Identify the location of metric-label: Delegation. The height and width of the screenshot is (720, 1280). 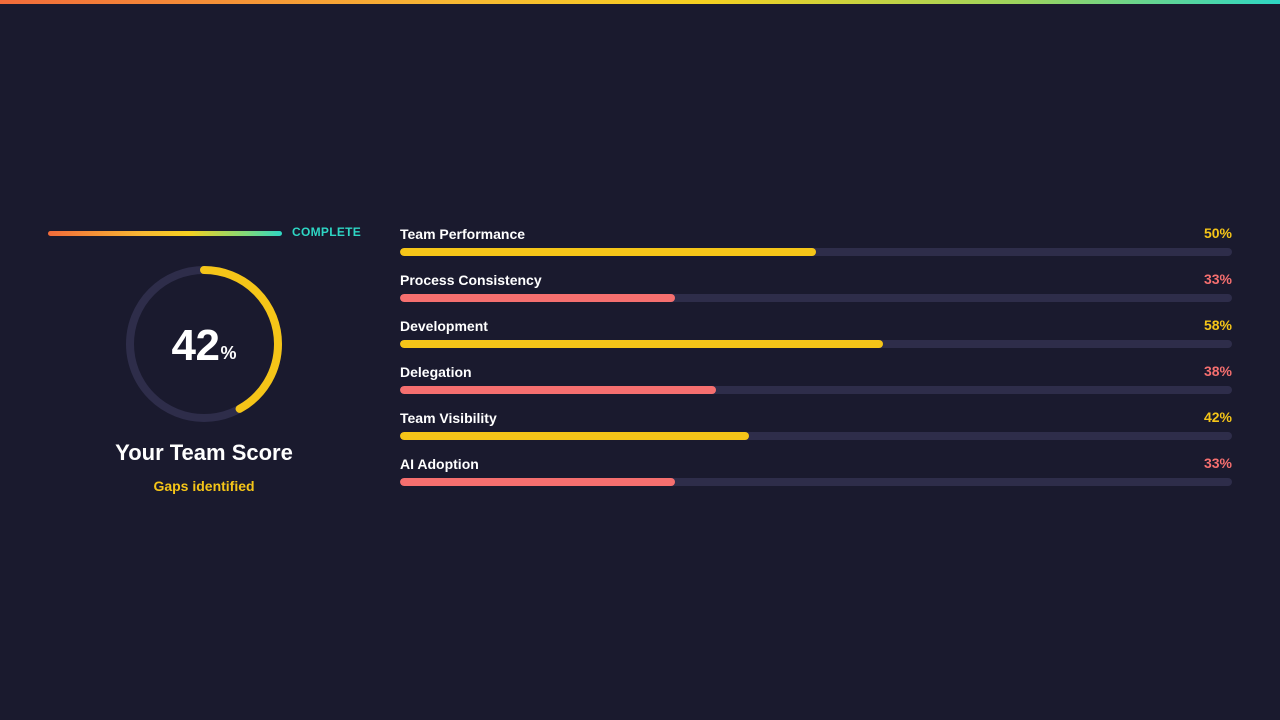
(436, 372).